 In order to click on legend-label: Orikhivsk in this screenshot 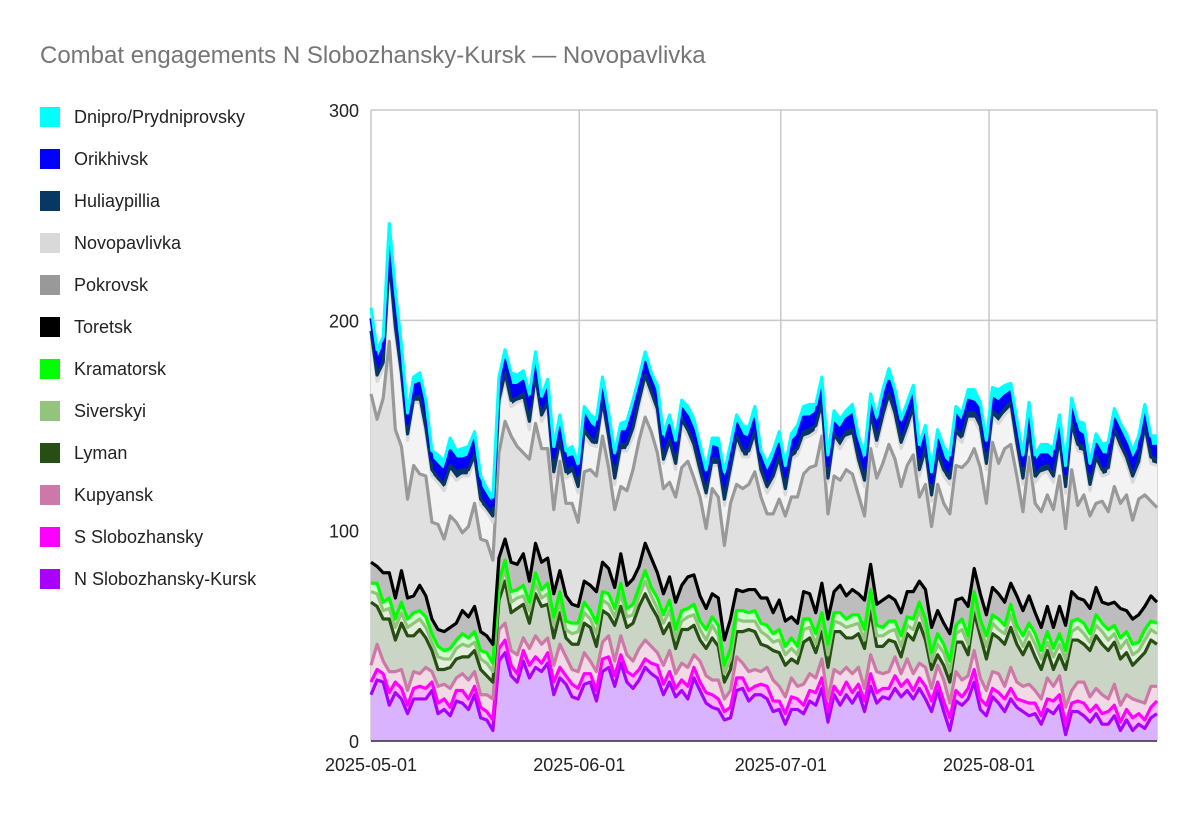, I will do `click(111, 158)`.